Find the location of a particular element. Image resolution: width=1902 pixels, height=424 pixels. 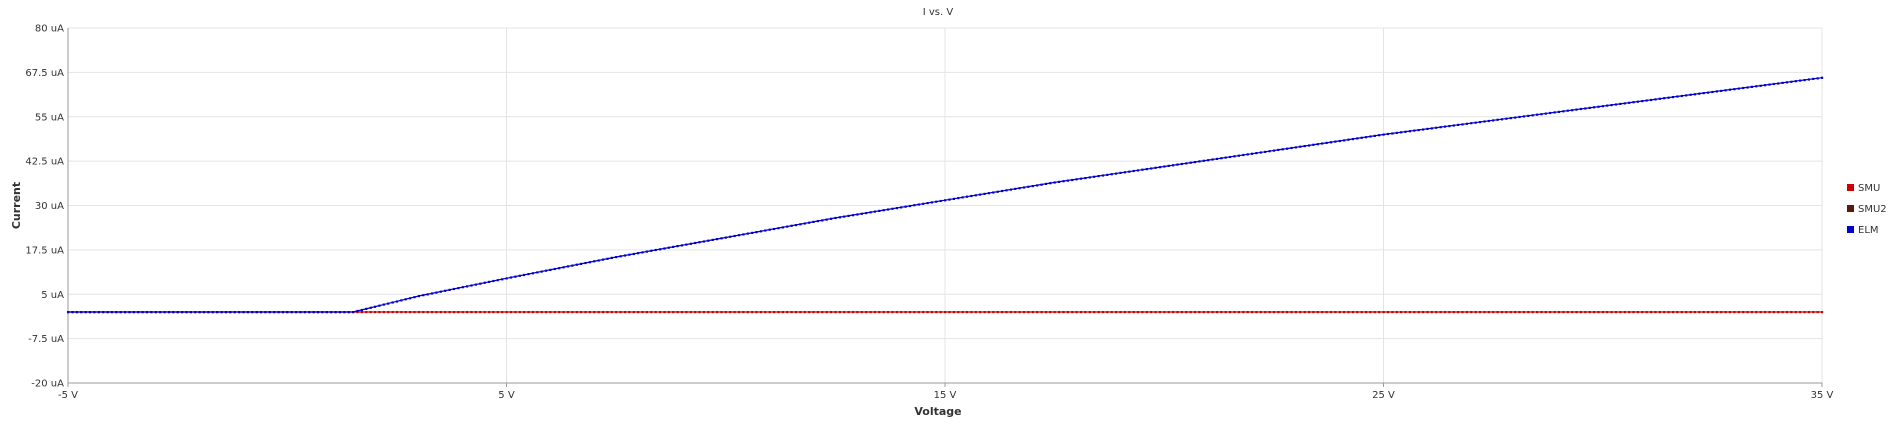

x-tick-label: 15 V is located at coordinates (945, 395).